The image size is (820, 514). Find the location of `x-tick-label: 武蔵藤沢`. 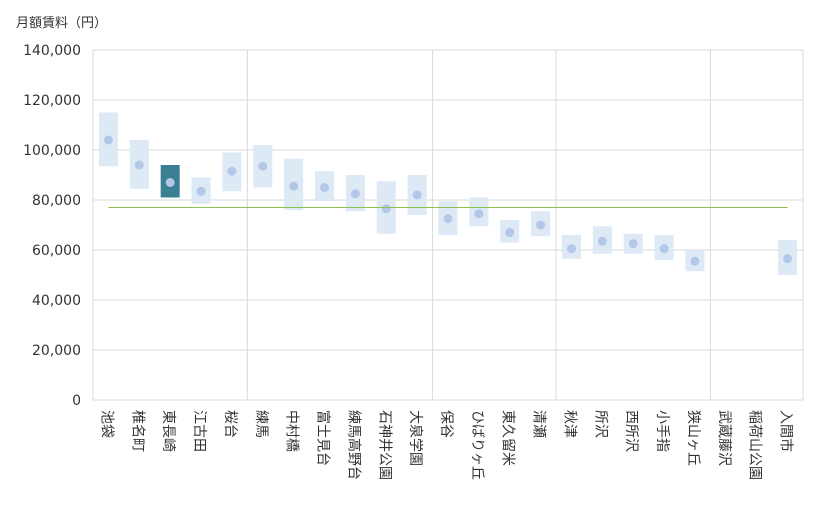

x-tick-label: 武蔵藤沢 is located at coordinates (724, 438).